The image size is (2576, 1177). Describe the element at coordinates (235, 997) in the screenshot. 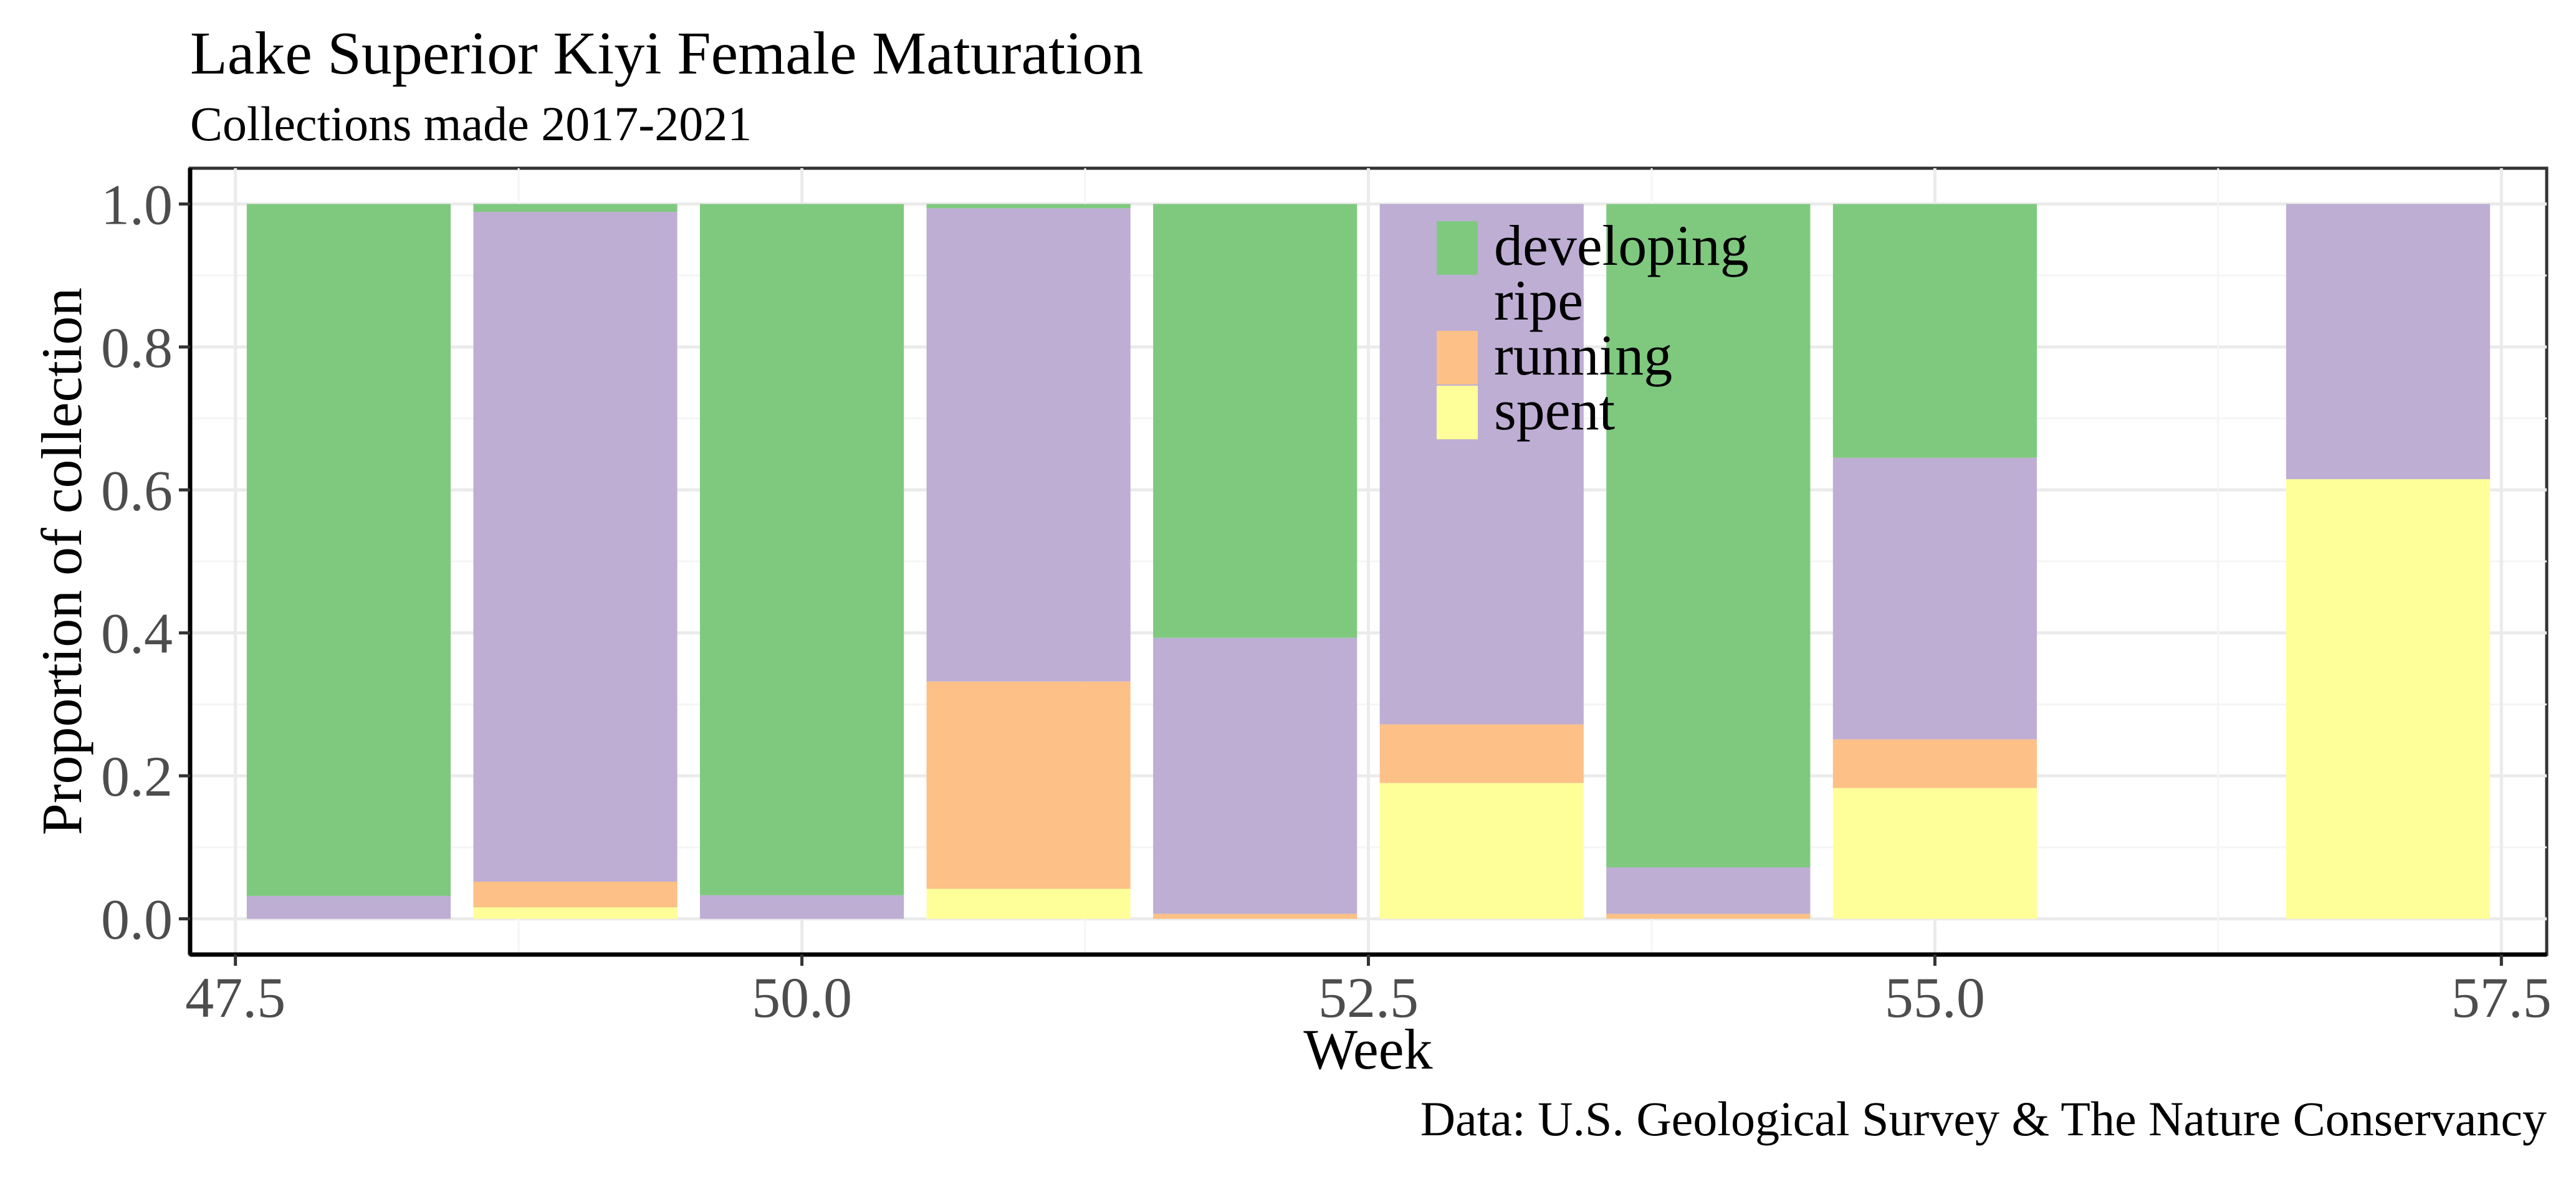

I see `x-tick-label: 47.5` at that location.